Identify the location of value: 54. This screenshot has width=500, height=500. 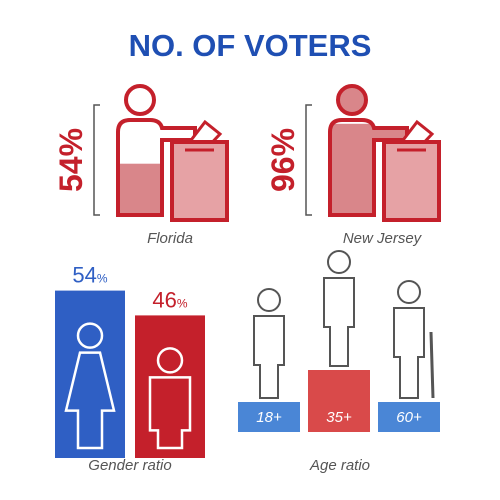
(84, 275).